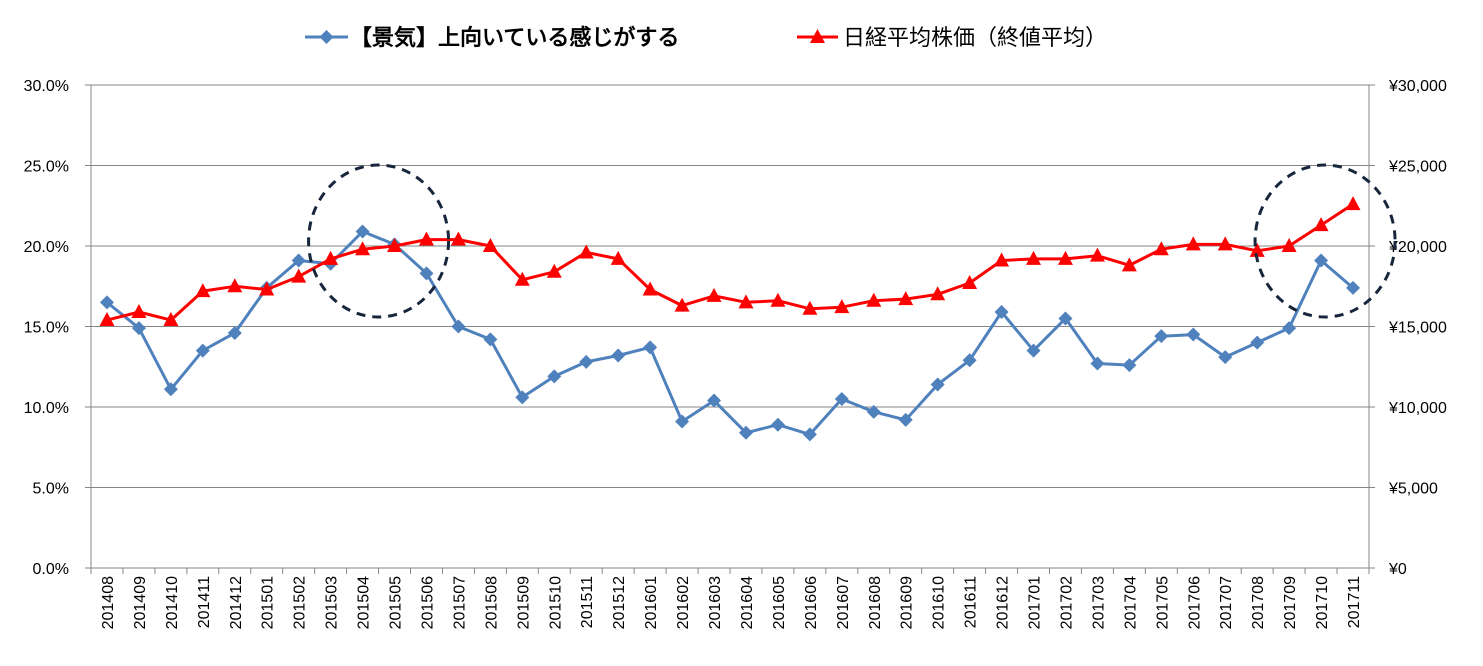  Describe the element at coordinates (1397, 569) in the screenshot. I see `y-right-tick-label: ¥0` at that location.